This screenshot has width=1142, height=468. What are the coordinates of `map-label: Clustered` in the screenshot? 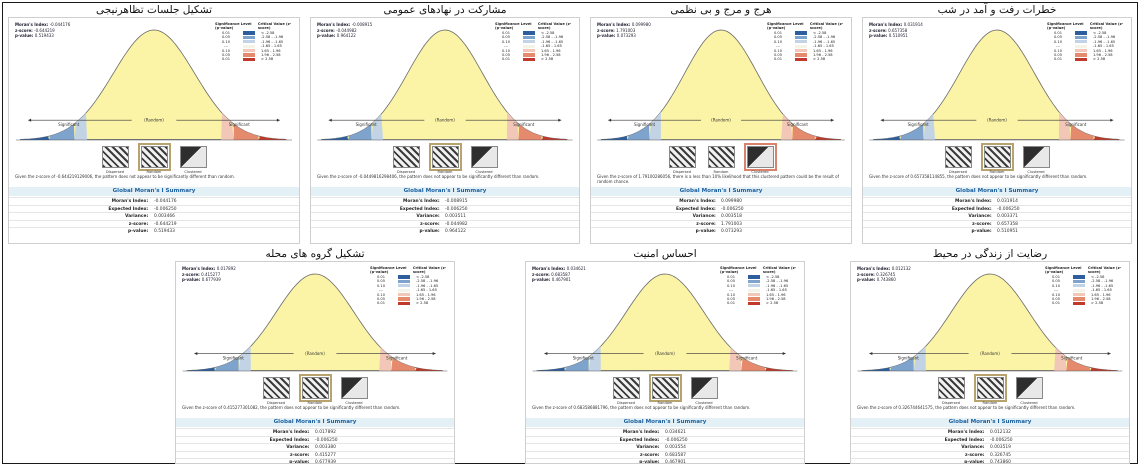 It's located at (484, 172).